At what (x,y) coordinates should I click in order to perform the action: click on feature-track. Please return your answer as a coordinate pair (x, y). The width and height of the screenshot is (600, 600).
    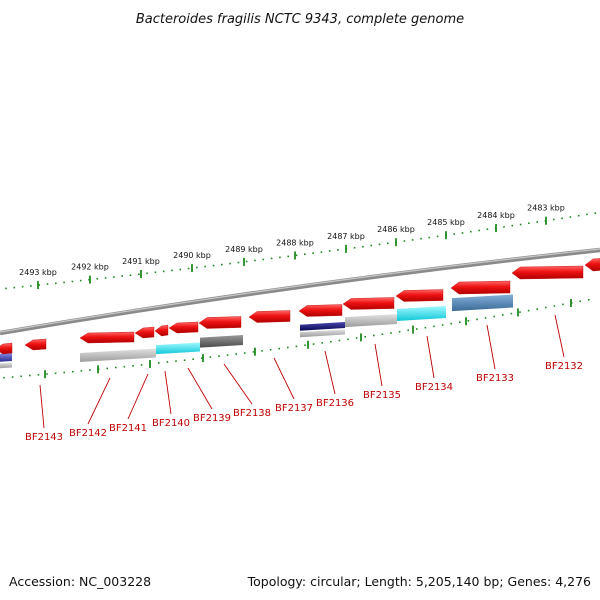
    Looking at the image, I should click on (256, 331).